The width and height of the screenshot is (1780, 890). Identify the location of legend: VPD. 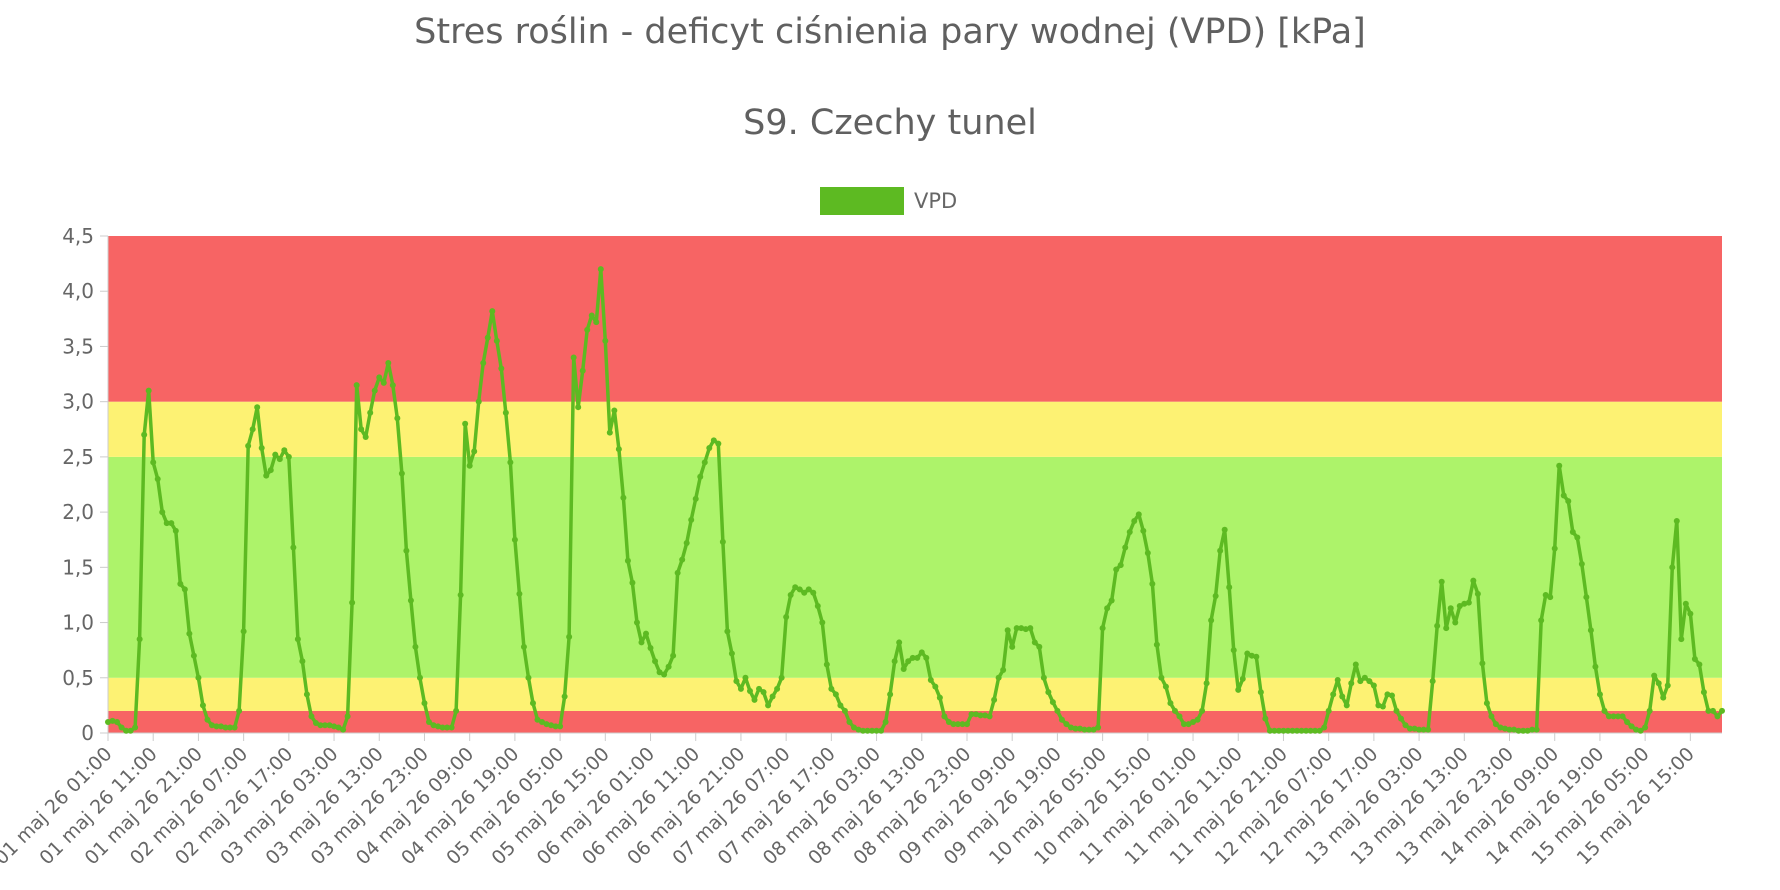
(888, 201).